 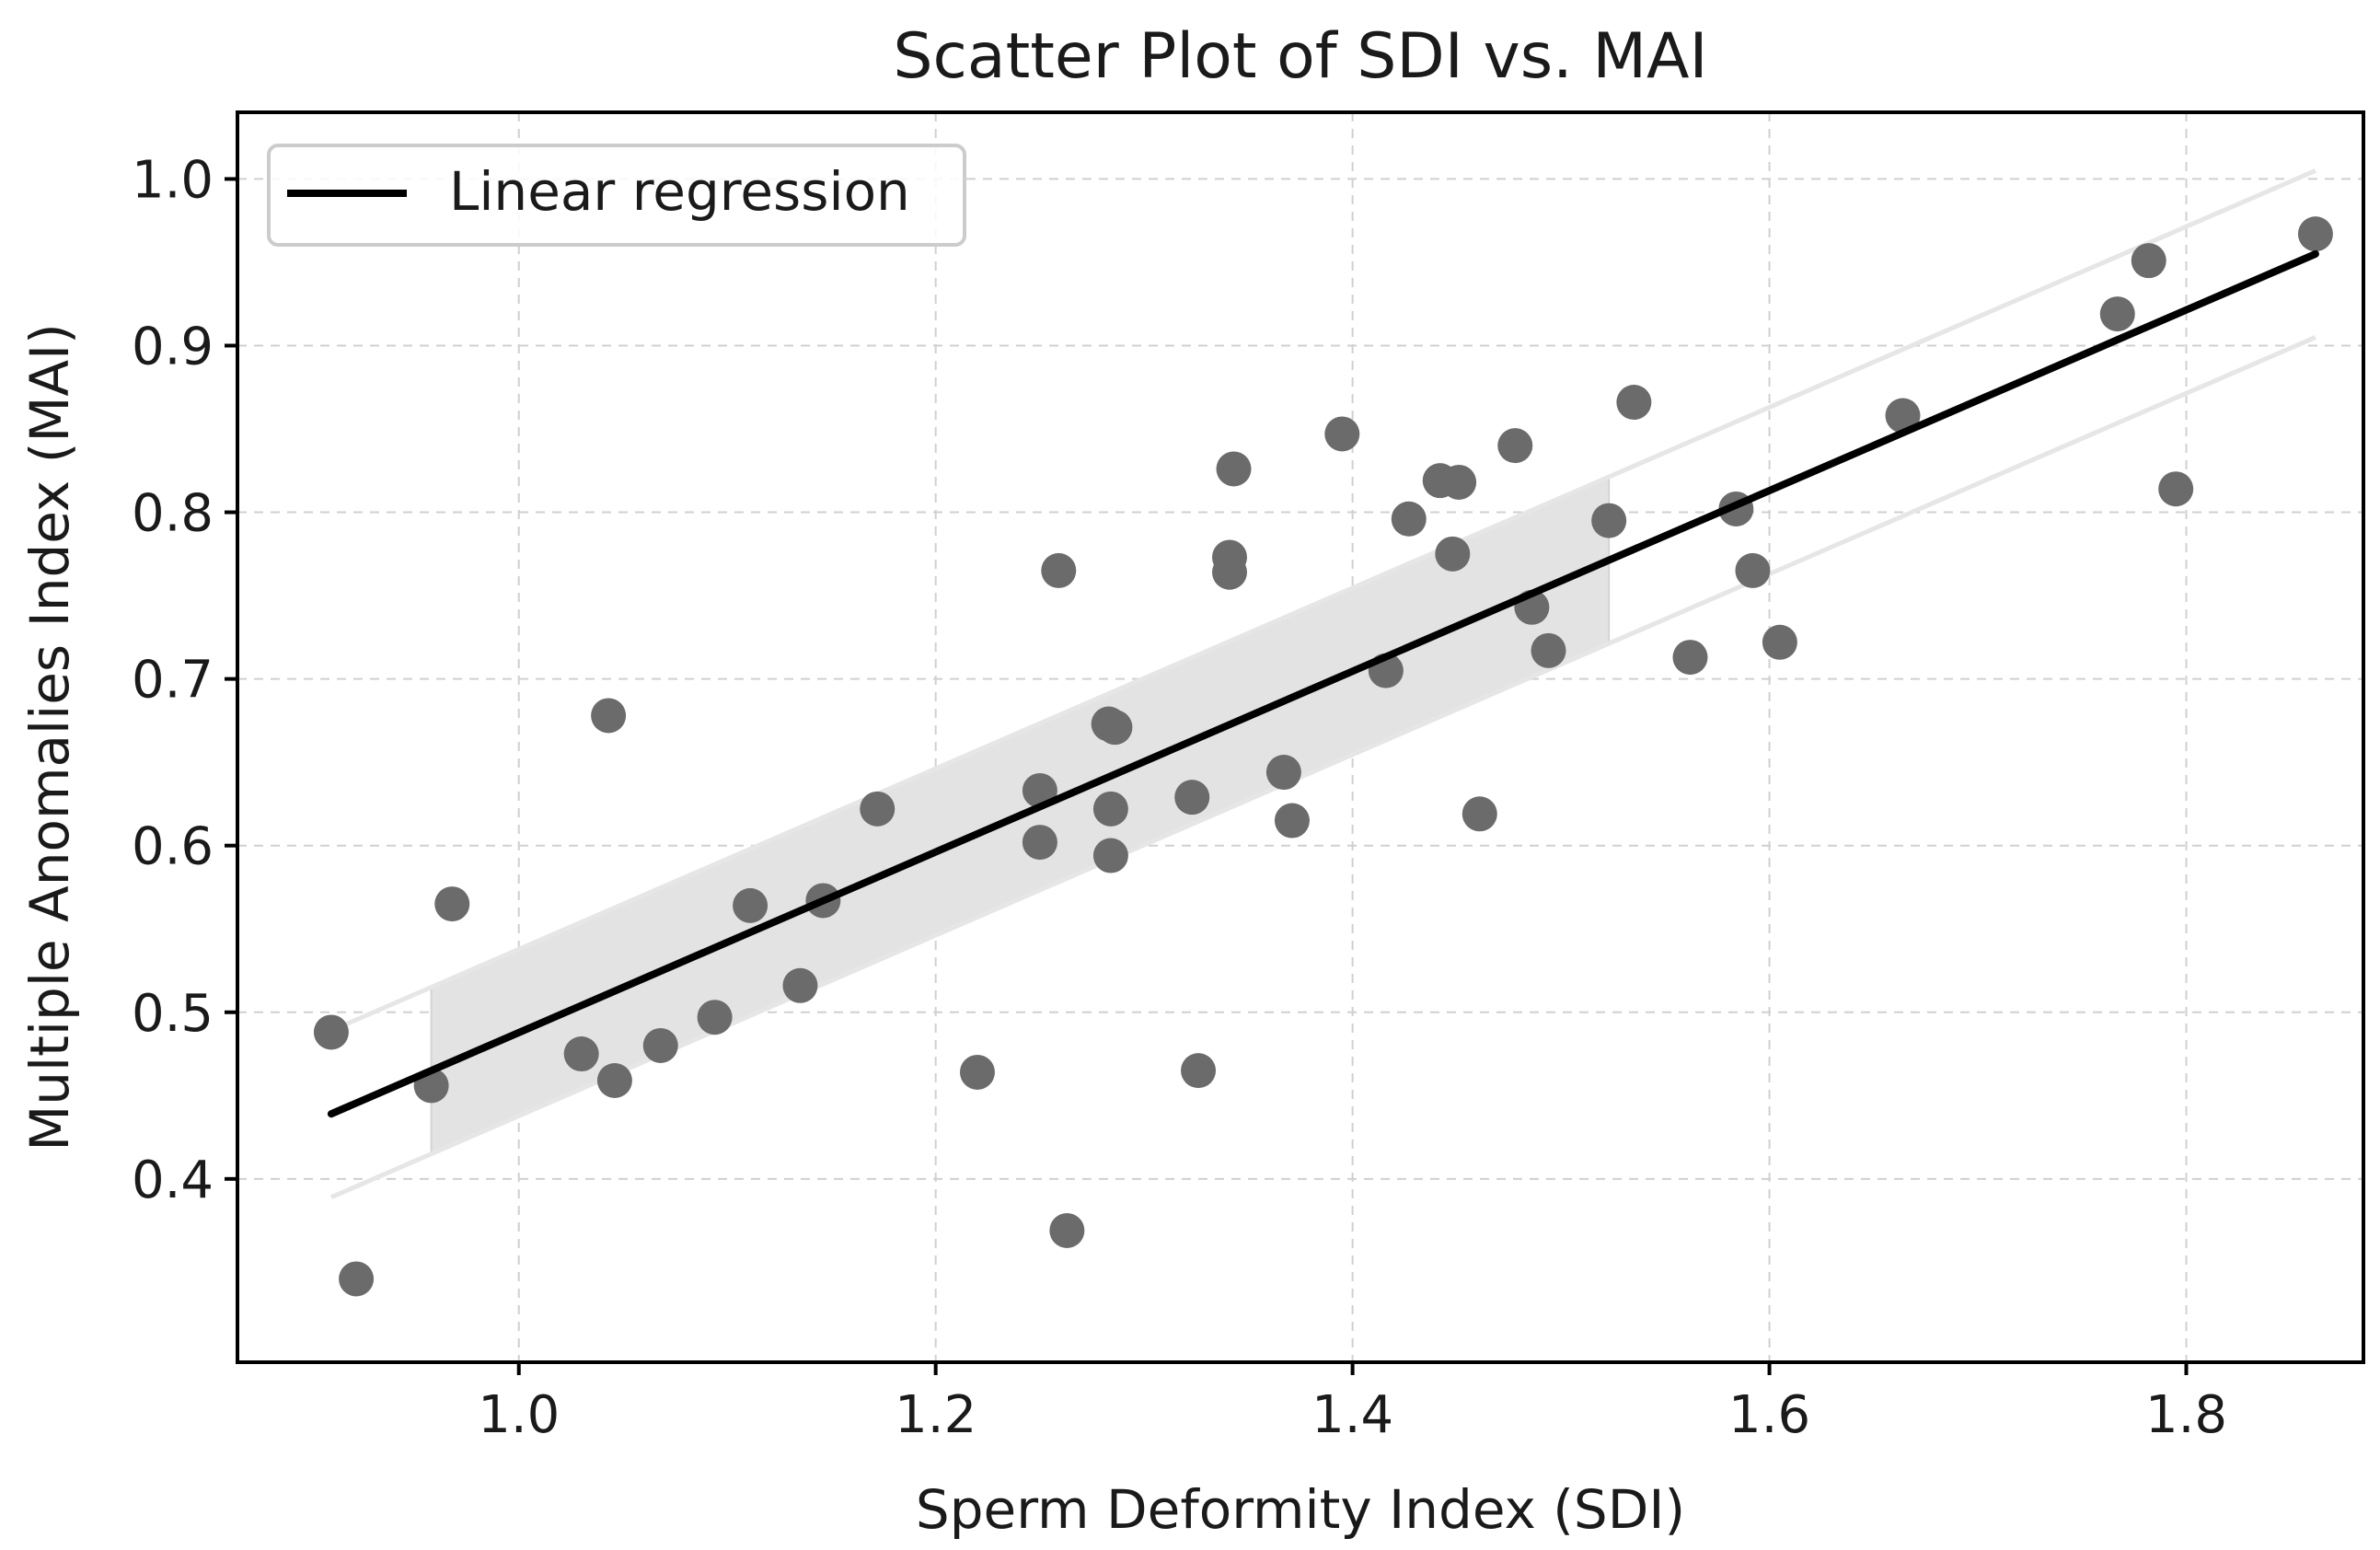 I want to click on y-tick-label: 0.4, so click(x=173, y=1180).